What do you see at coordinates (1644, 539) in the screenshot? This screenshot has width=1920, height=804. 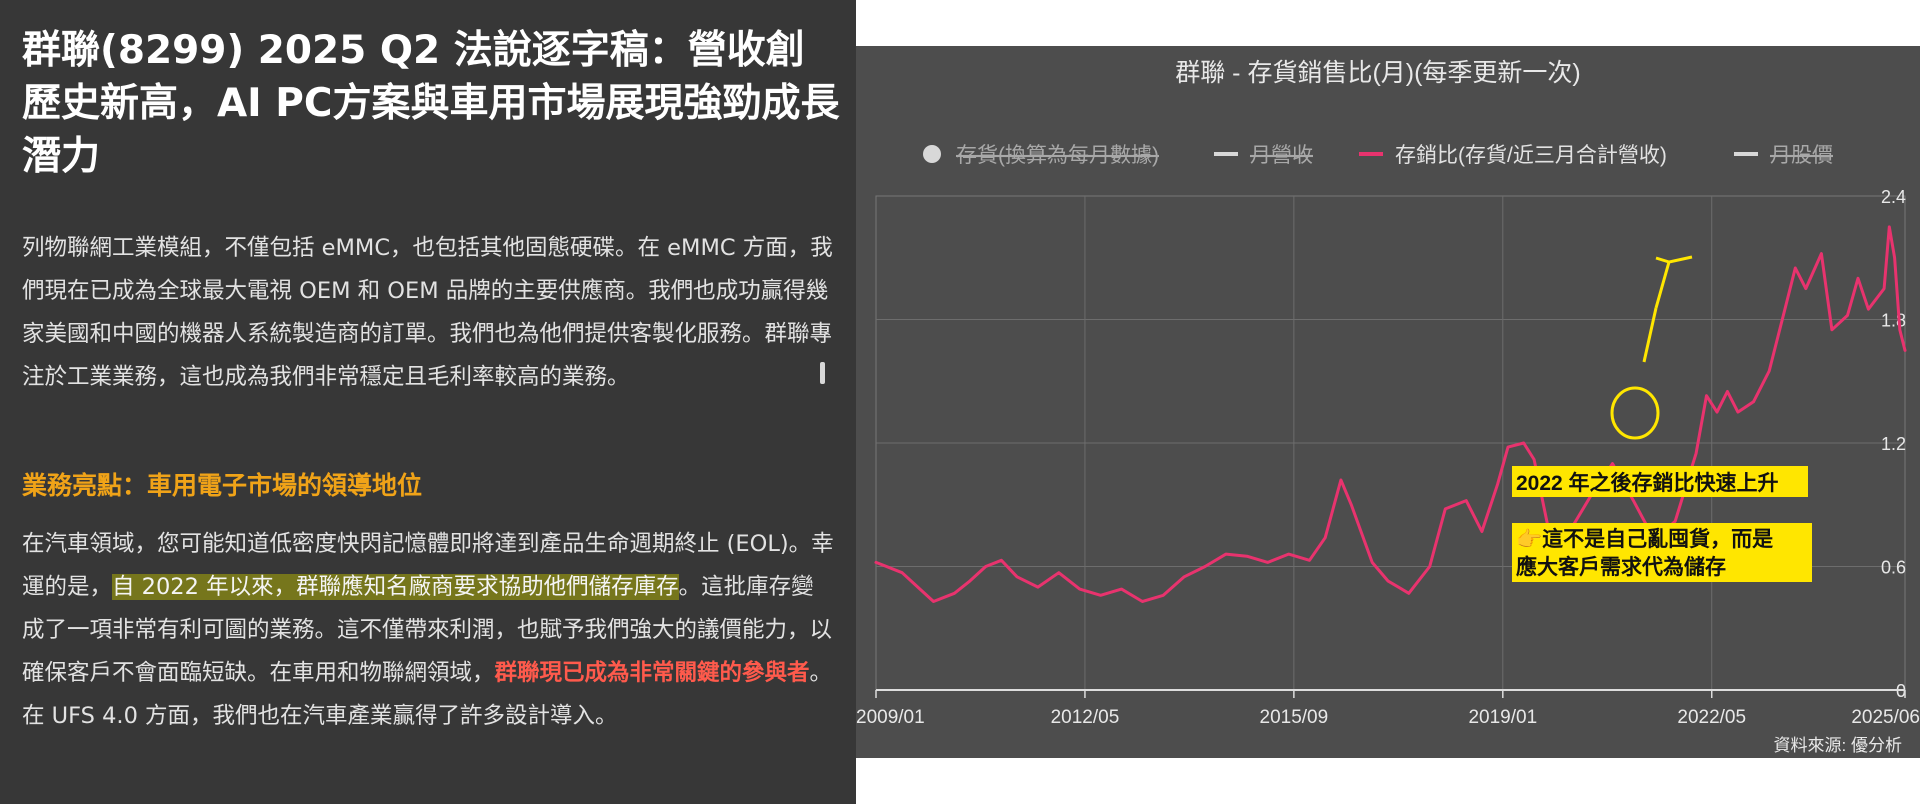 I see `annotation-text: 👉這不是自己亂囤貨，而是` at bounding box center [1644, 539].